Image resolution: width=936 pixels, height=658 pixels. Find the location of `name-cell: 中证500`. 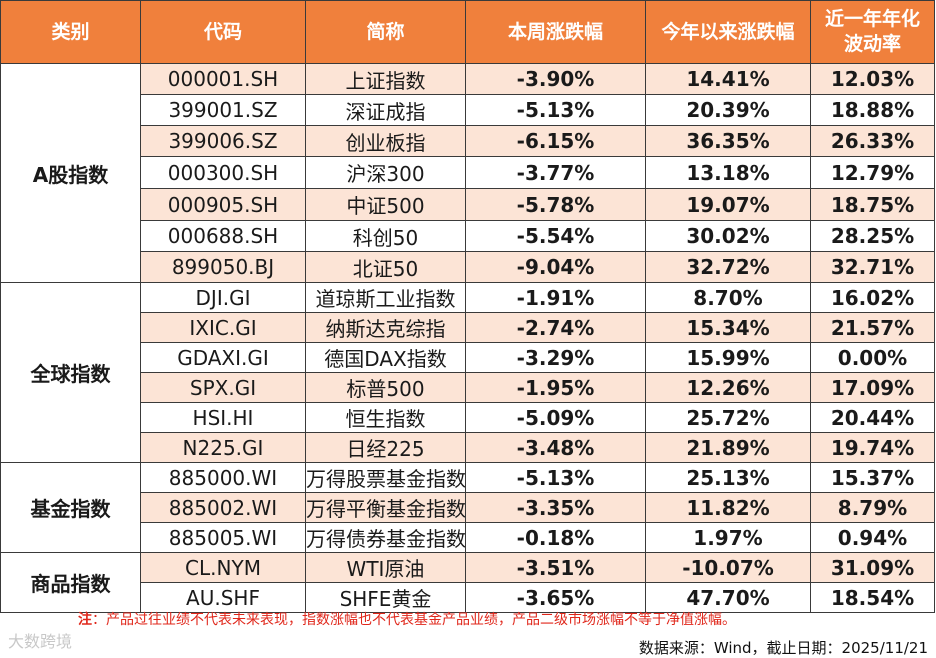

name-cell: 中证500 is located at coordinates (385, 204).